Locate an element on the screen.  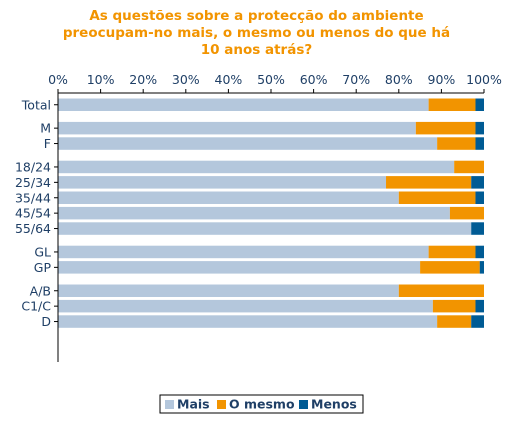
category-label: GL is located at coordinates (42, 251).